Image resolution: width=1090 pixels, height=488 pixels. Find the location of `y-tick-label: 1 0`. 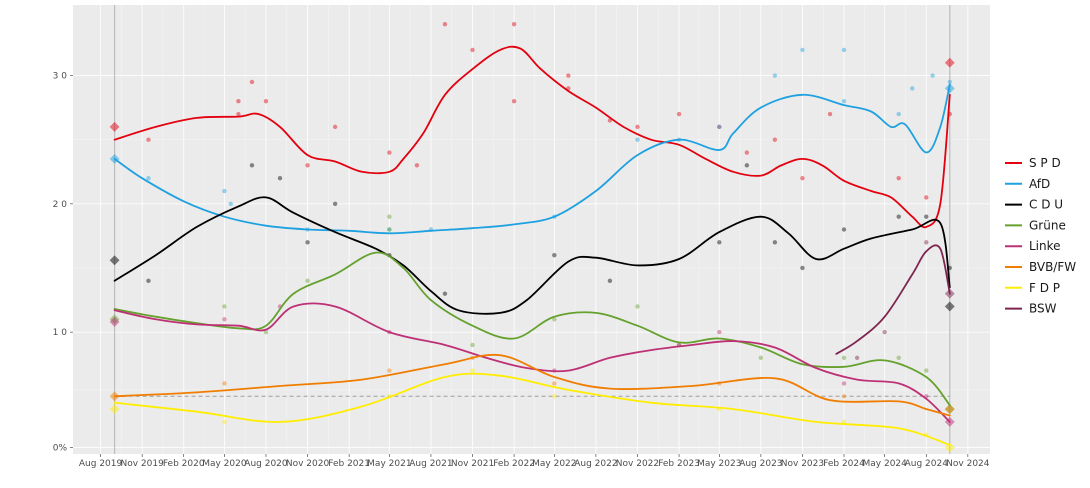

y-tick-label: 1 0 is located at coordinates (60, 333).